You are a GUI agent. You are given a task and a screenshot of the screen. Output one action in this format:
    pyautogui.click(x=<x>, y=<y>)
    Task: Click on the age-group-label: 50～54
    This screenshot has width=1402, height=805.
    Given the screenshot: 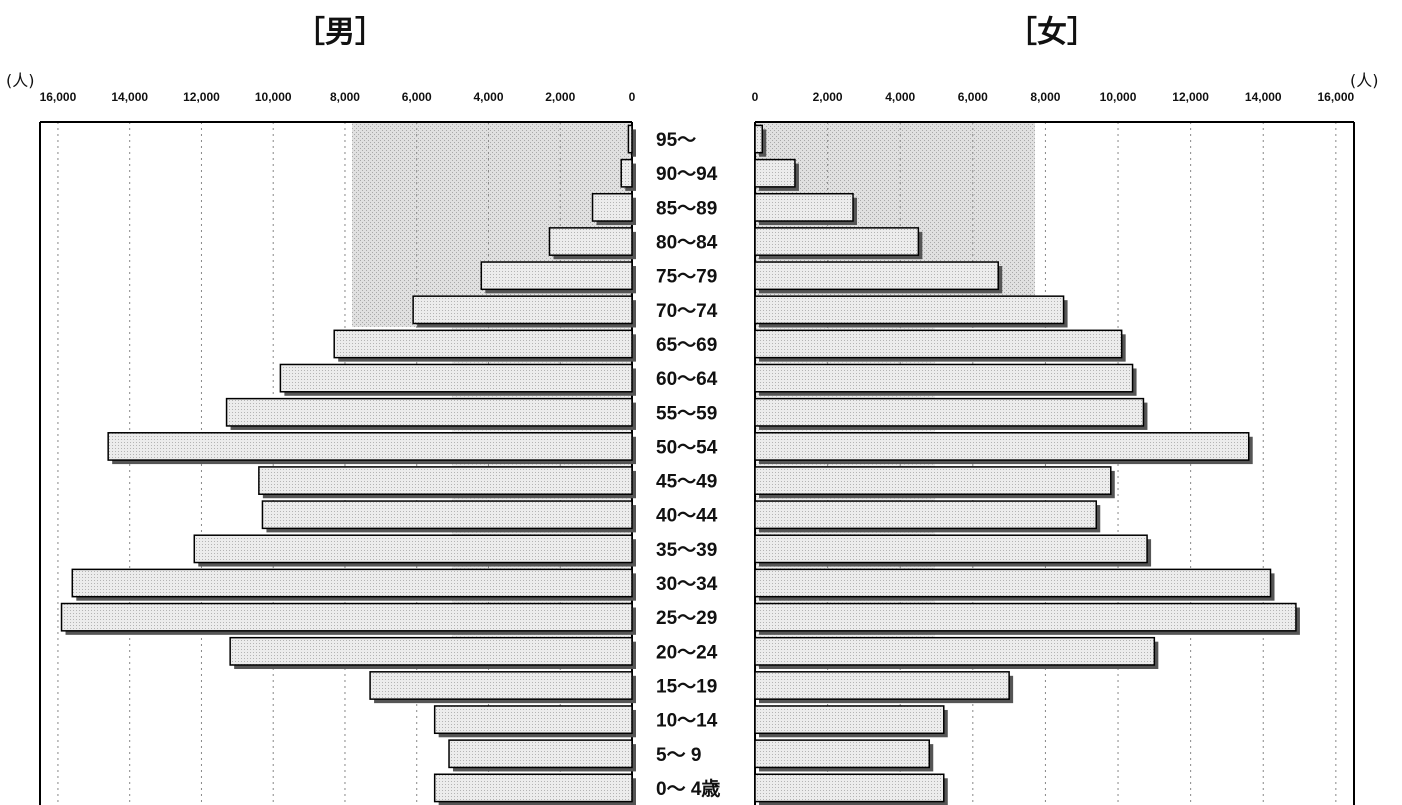 What is the action you would take?
    pyautogui.click(x=687, y=447)
    